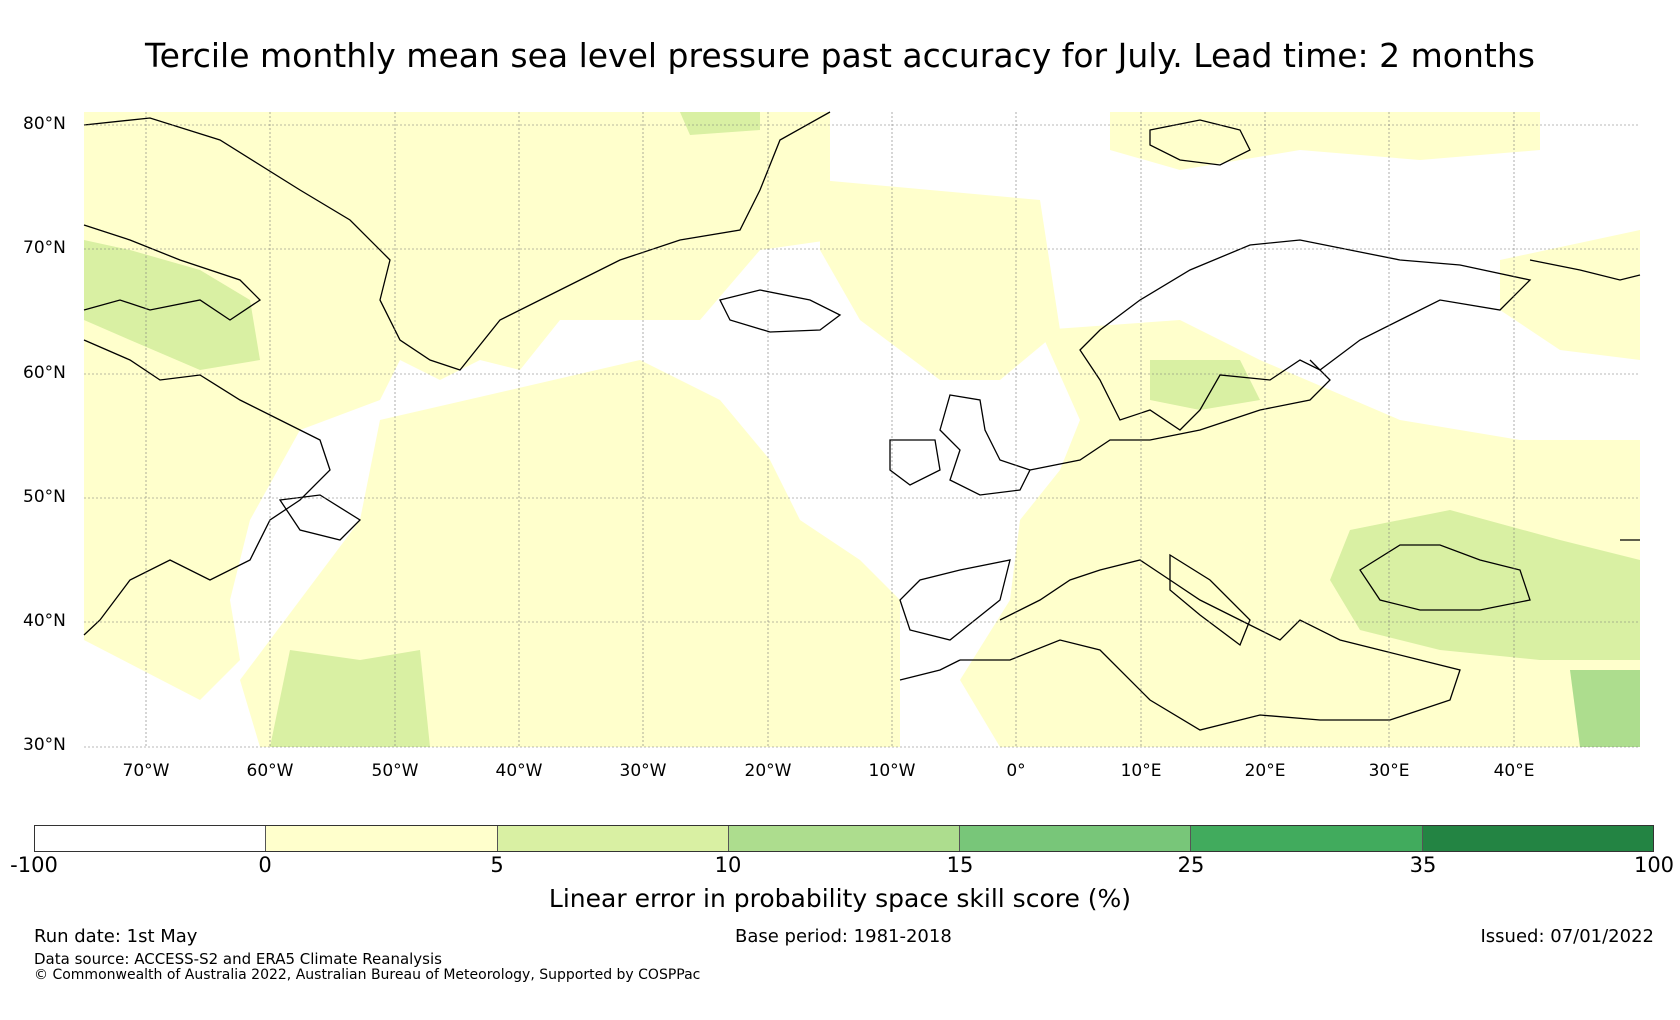  I want to click on russia-coast, so click(1585, 270).